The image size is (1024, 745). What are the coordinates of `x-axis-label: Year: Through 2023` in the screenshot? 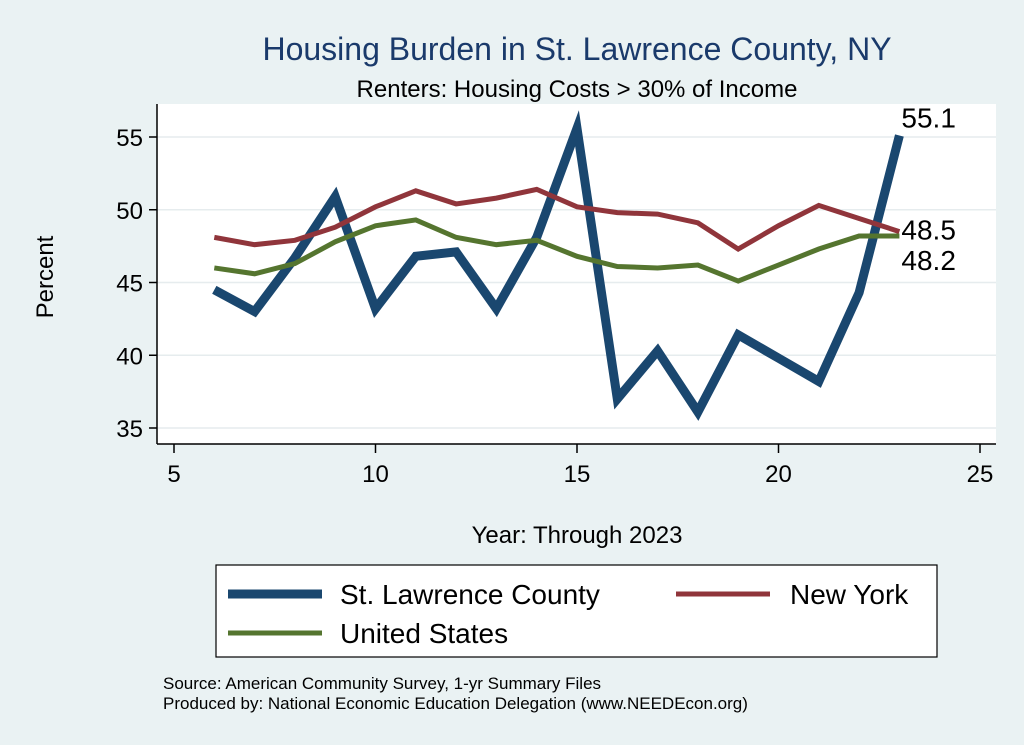 It's located at (577, 535).